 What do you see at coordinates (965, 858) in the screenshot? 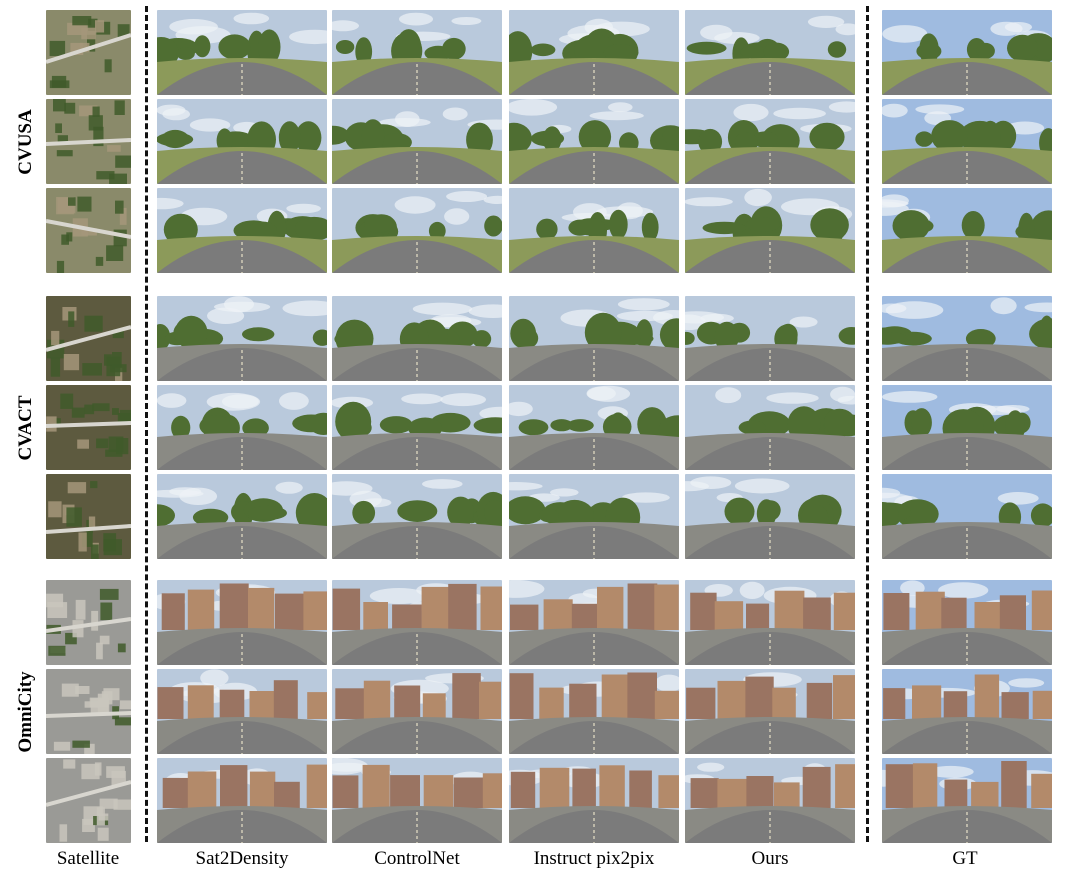
I see `column-label: GT` at bounding box center [965, 858].